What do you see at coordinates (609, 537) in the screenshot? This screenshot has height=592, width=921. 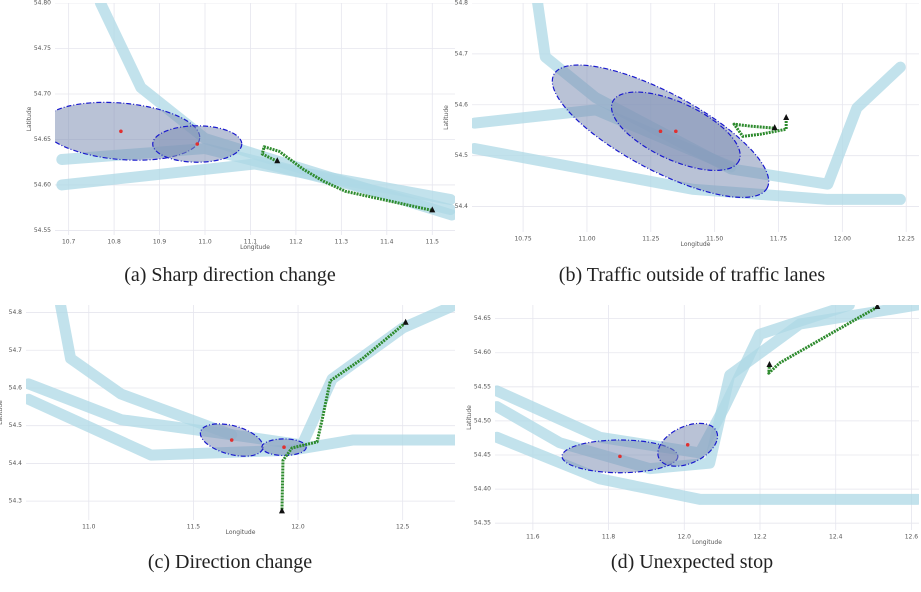 I see `x-tick-label: 11.8` at bounding box center [609, 537].